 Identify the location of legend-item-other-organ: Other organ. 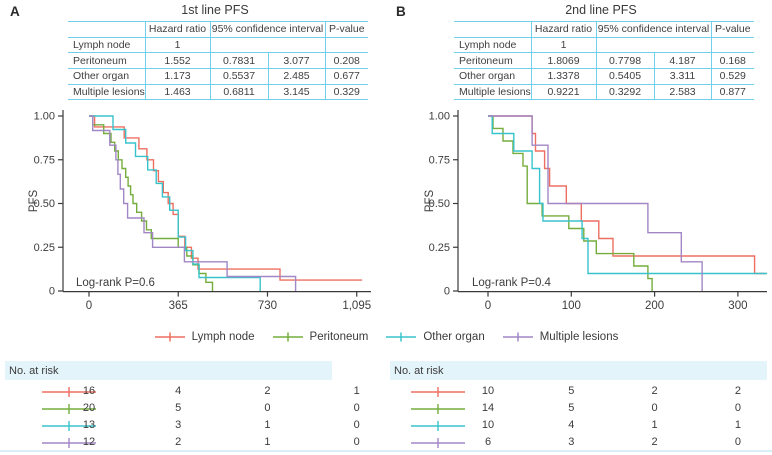
(435, 337).